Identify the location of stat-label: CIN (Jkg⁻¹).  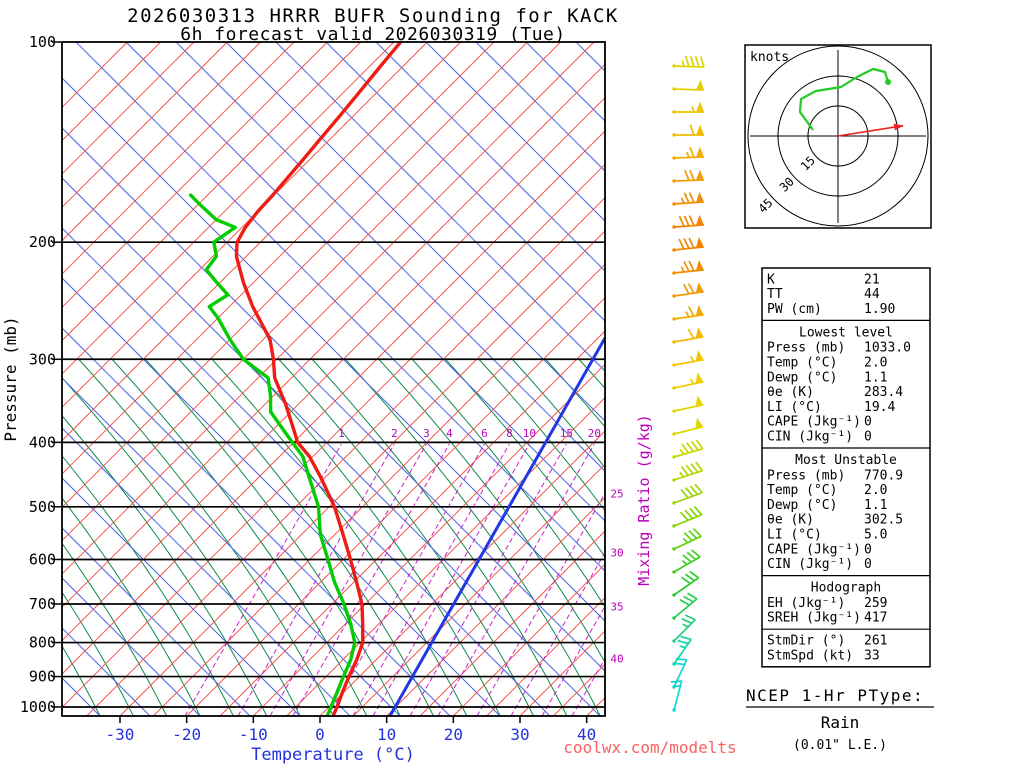
(810, 564).